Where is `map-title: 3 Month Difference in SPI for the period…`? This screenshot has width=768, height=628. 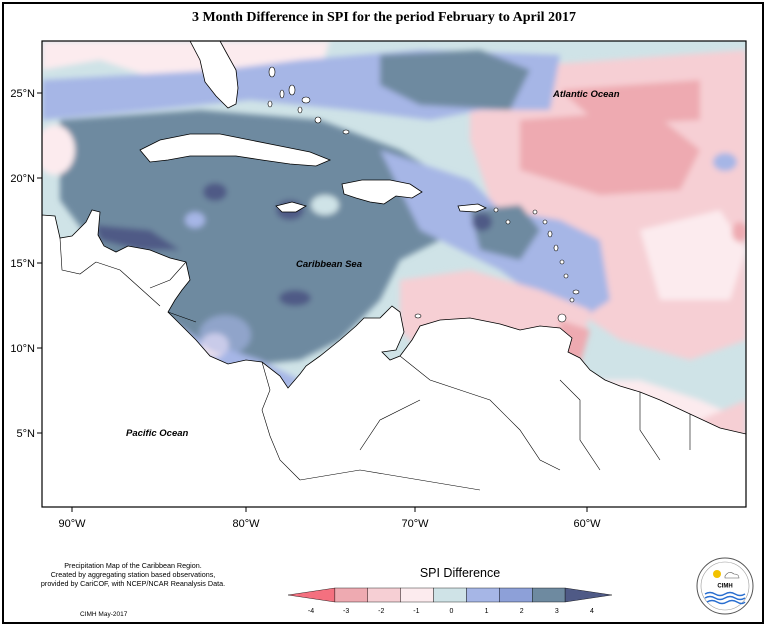
map-title: 3 Month Difference in SPI for the period… is located at coordinates (384, 17).